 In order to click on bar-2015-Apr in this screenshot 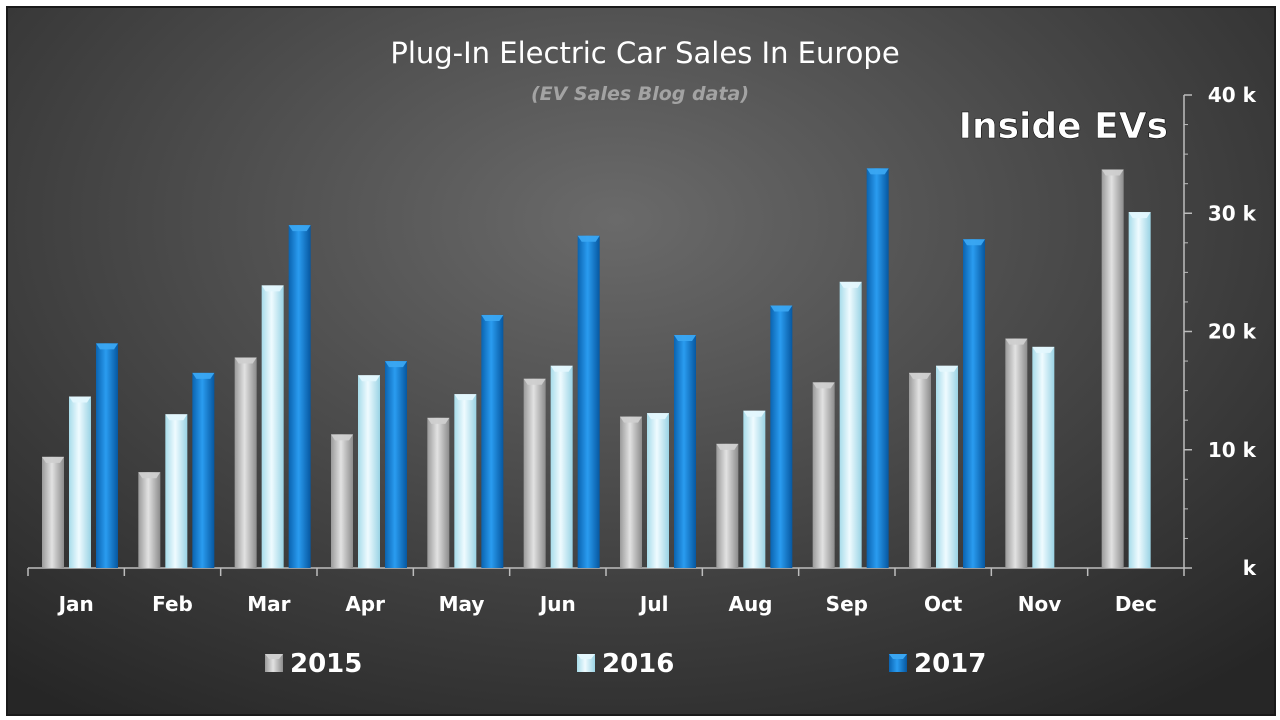, I will do `click(342, 501)`.